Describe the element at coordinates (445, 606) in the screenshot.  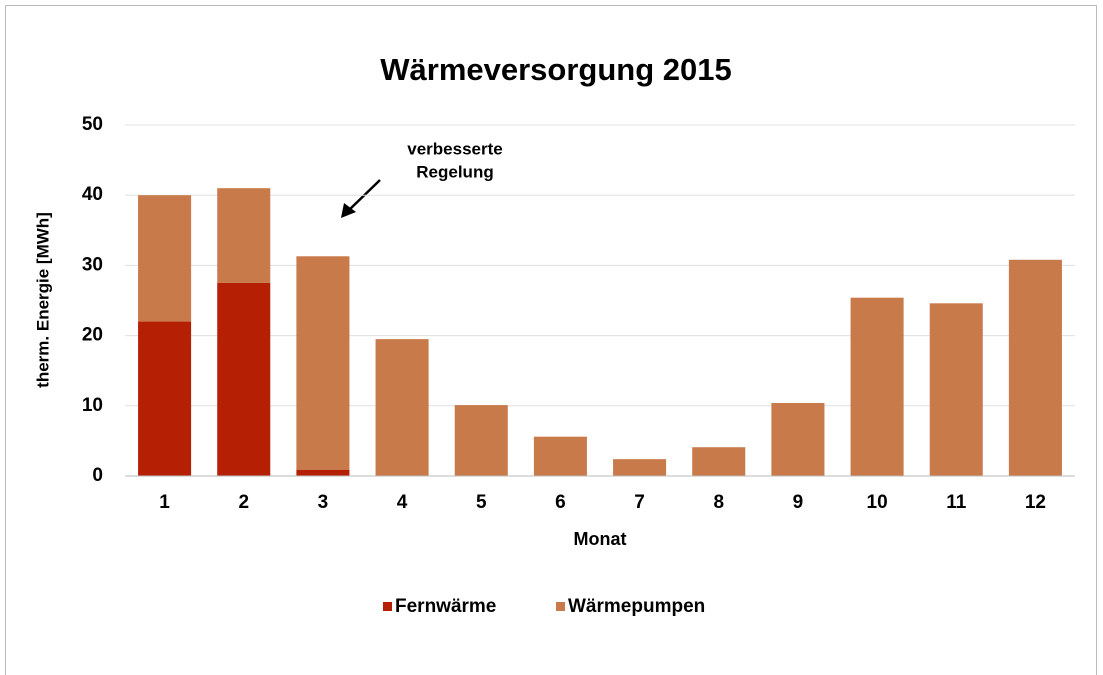
I see `legend-label: Fernwärme` at that location.